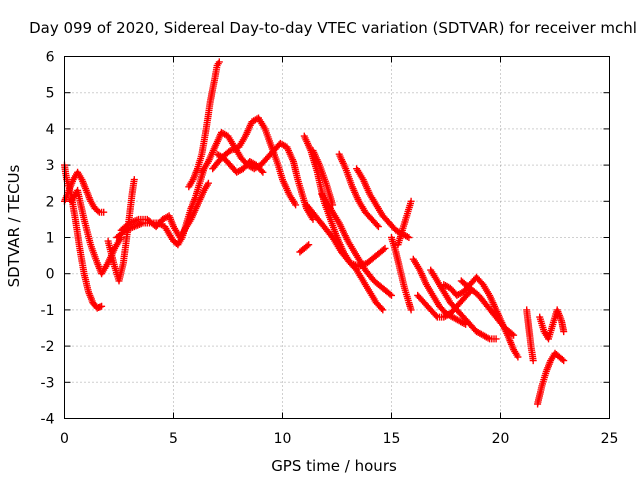 Image resolution: width=640 pixels, height=480 pixels. What do you see at coordinates (48, 311) in the screenshot?
I see `y-tick-label: -1` at bounding box center [48, 311].